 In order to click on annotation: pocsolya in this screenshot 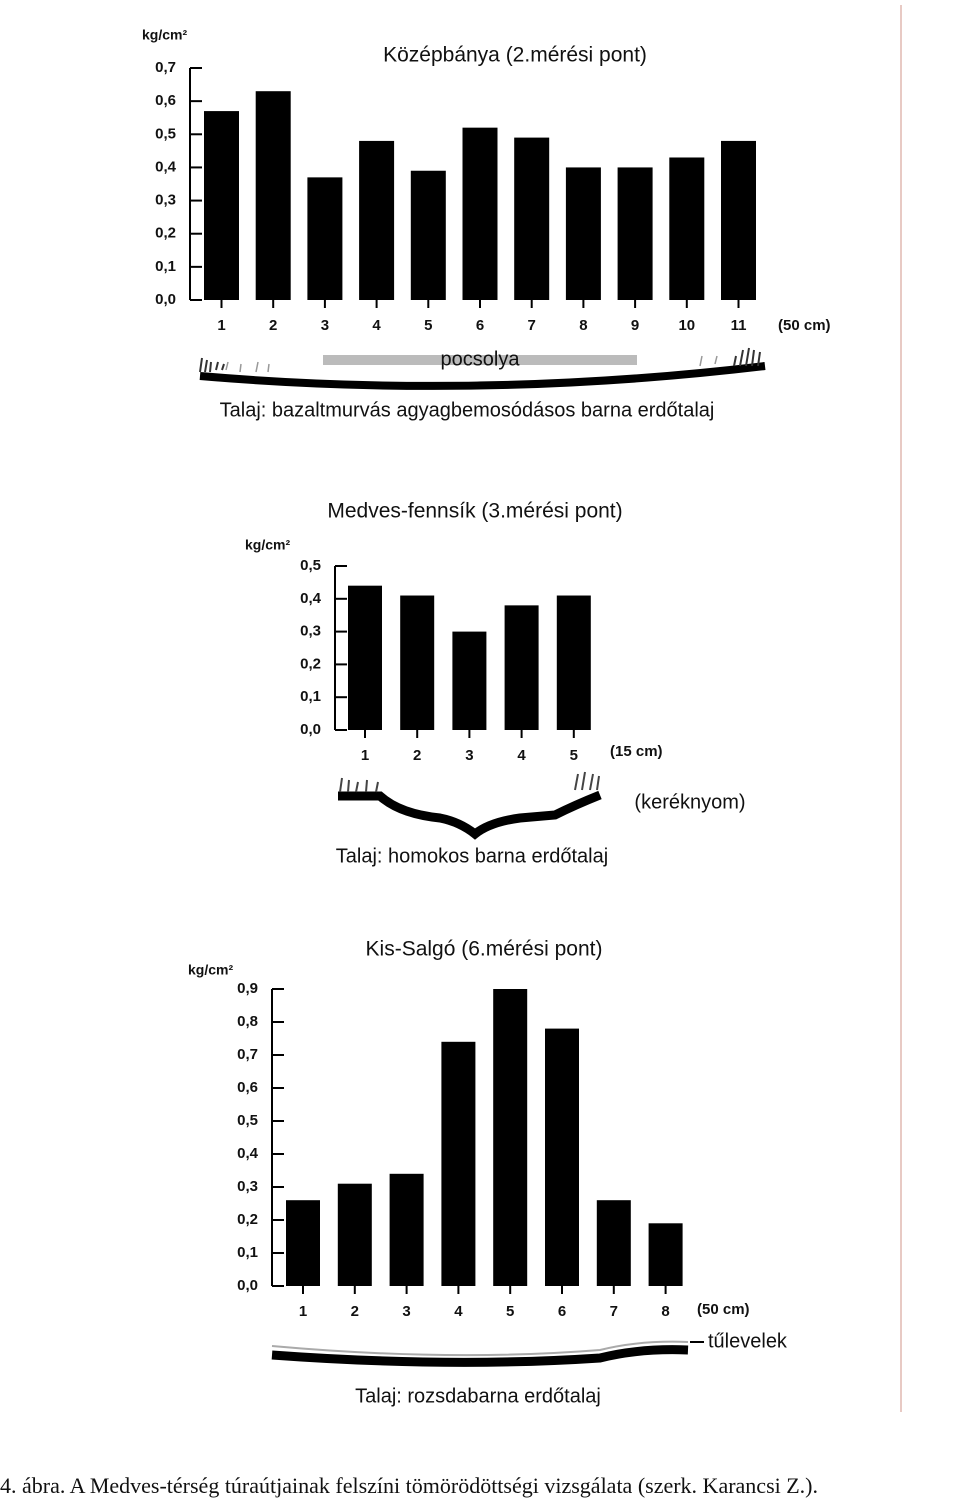, I will do `click(481, 359)`.